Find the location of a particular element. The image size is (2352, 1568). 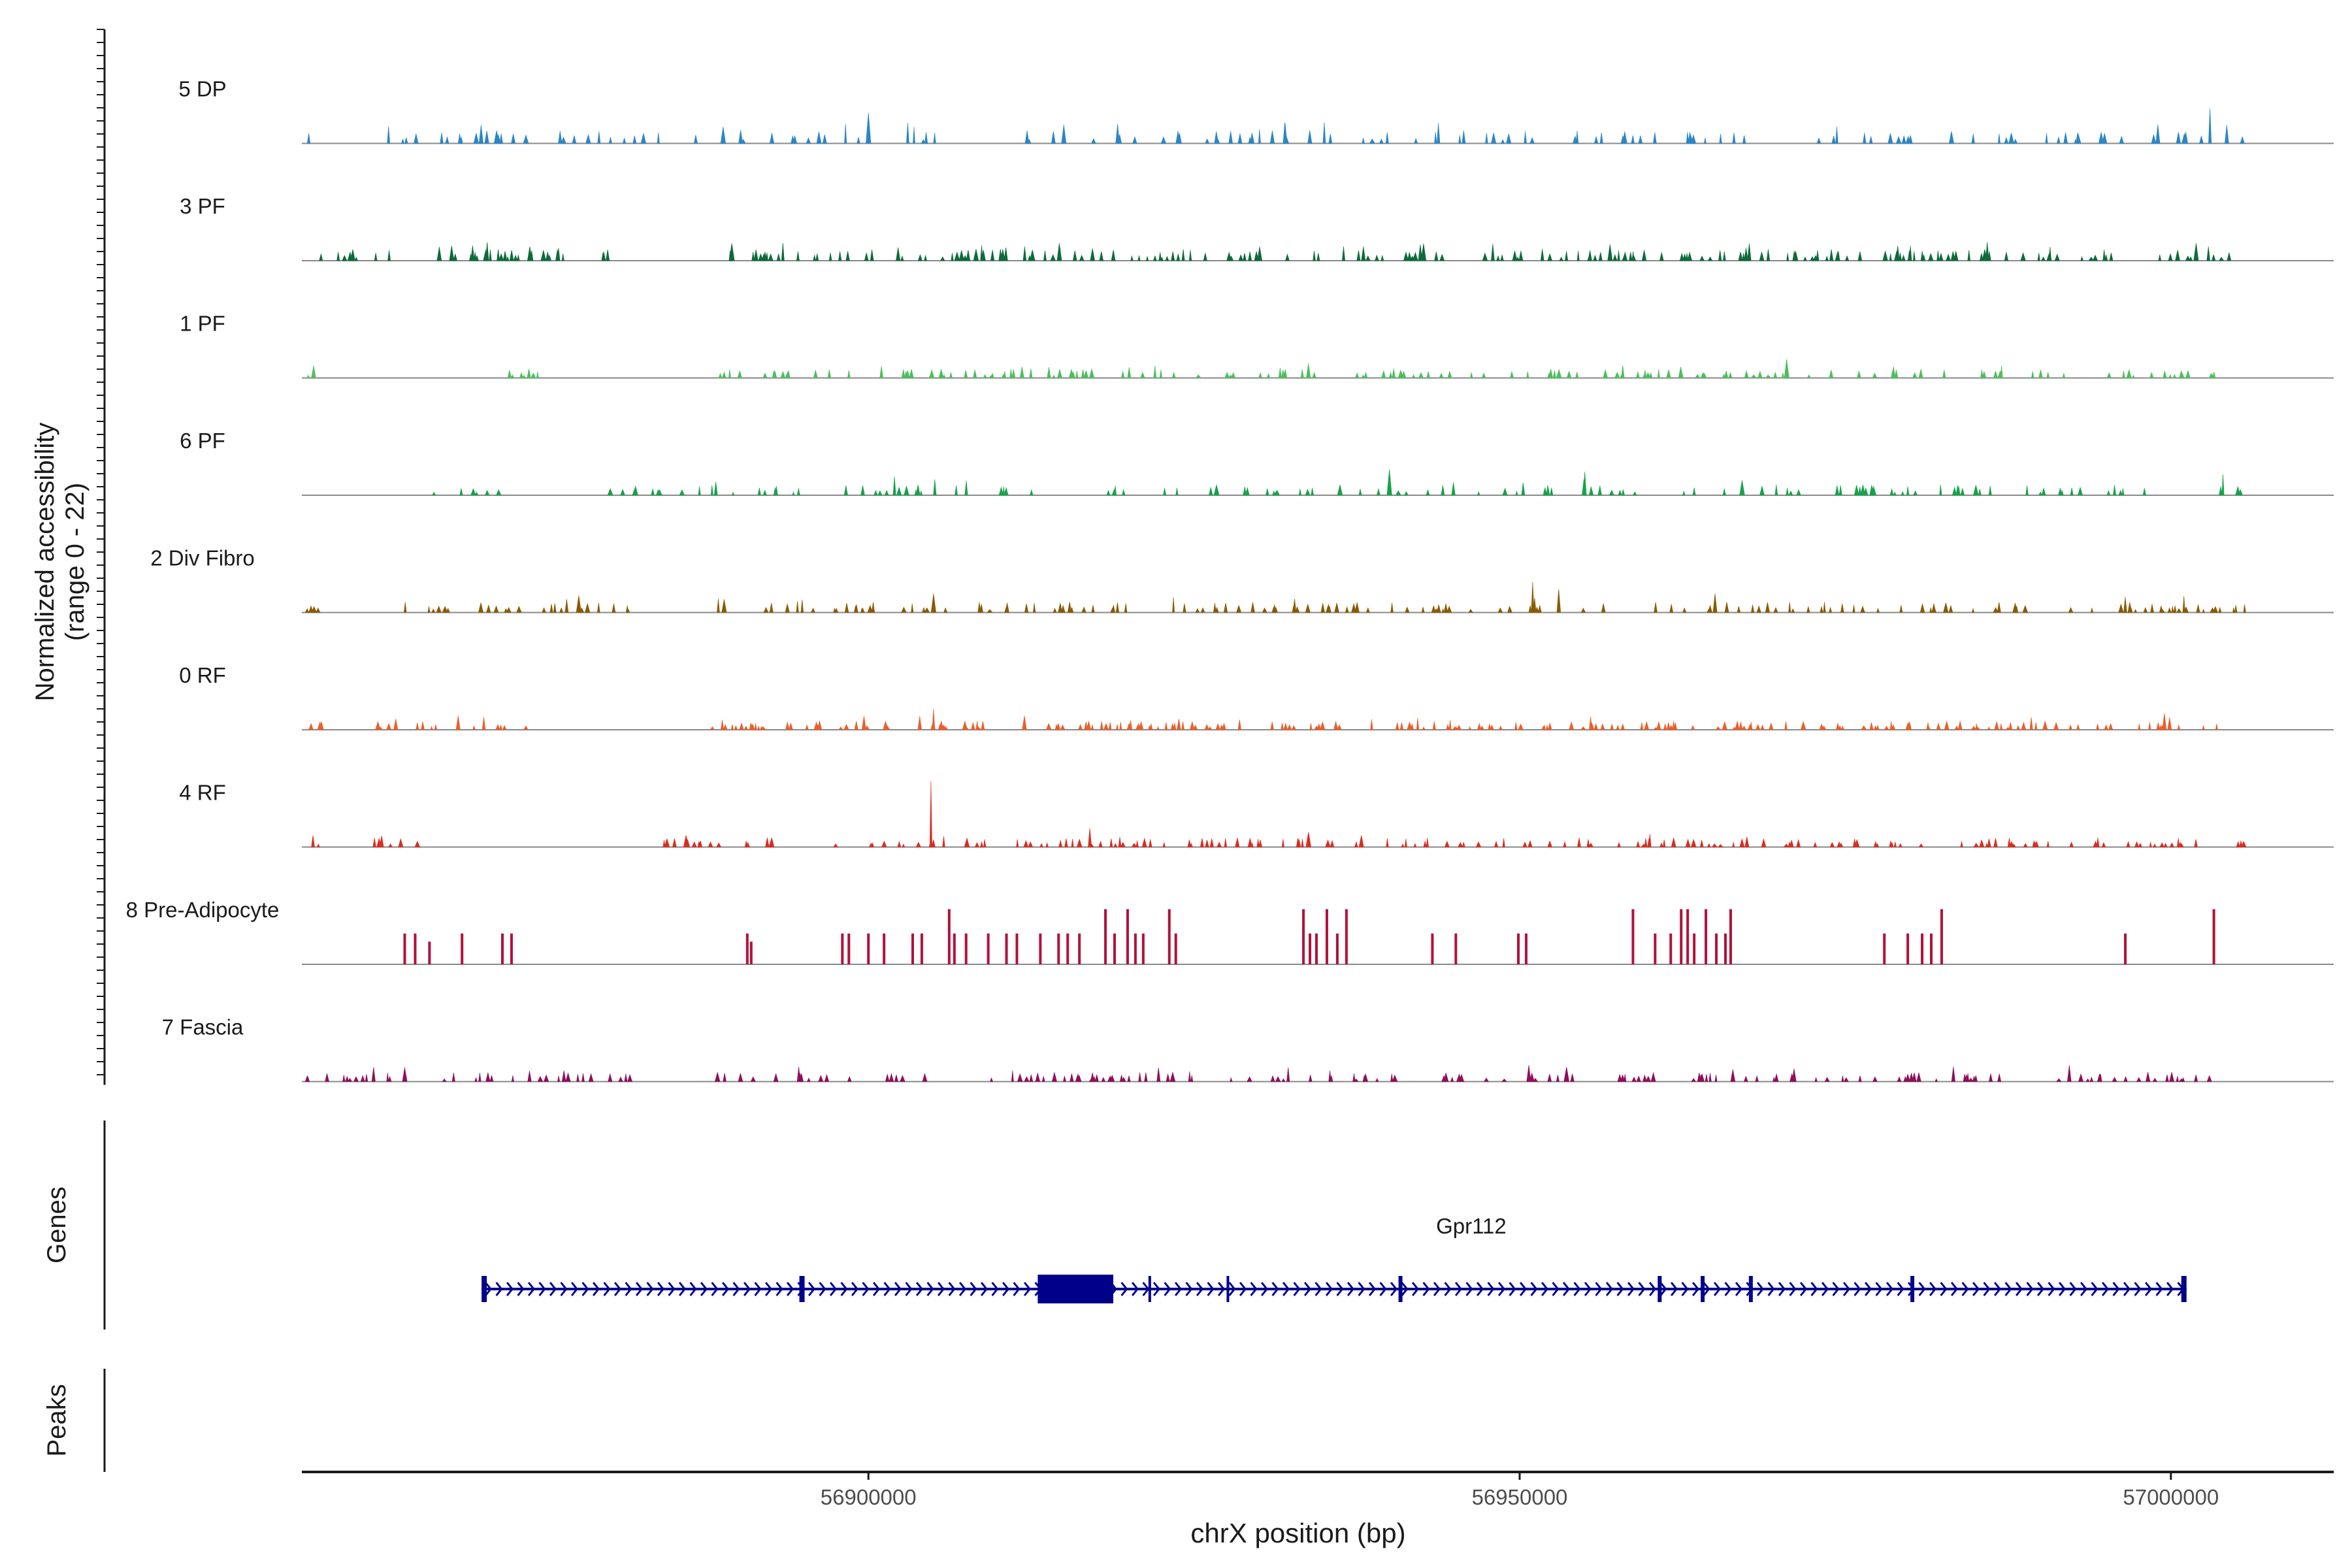

track-8-pre-adipocyte: 8 Pre-Adipocyte is located at coordinates (1230, 931).